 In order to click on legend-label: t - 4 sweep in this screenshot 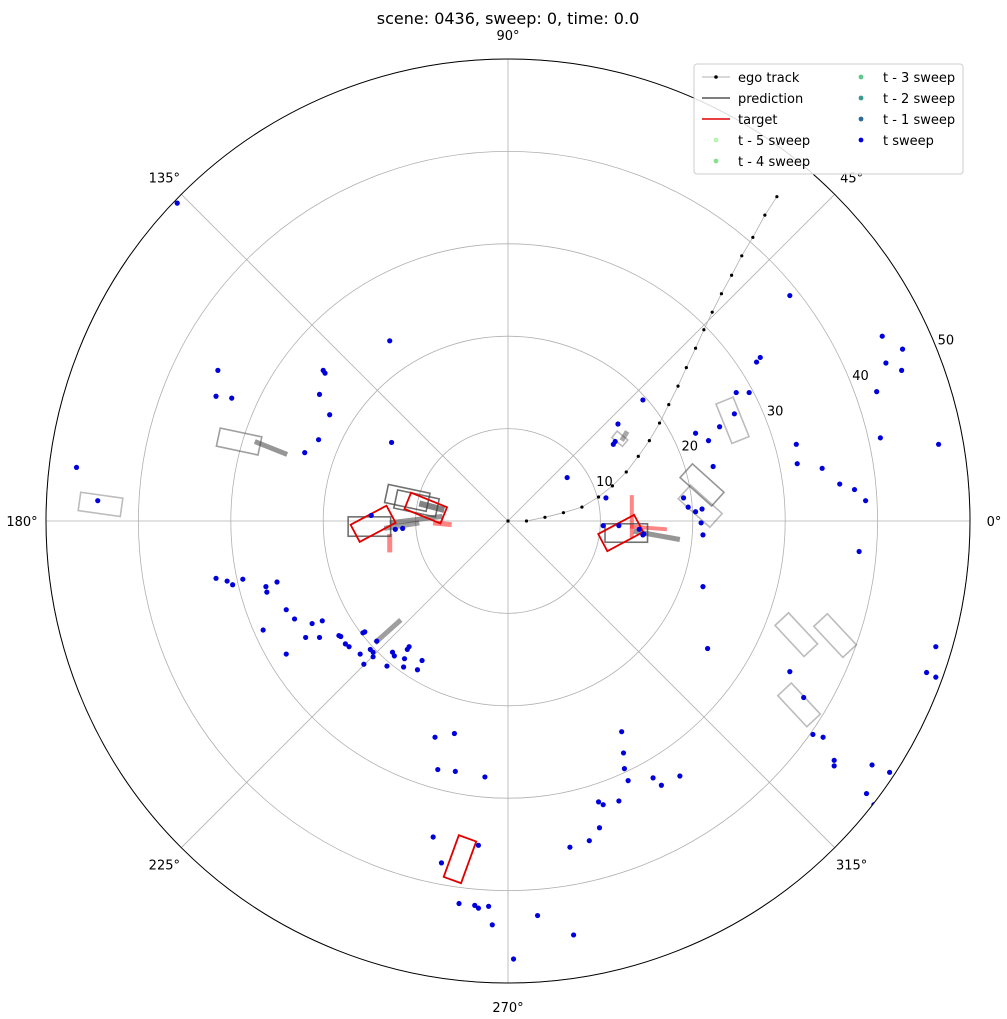, I will do `click(774, 162)`.